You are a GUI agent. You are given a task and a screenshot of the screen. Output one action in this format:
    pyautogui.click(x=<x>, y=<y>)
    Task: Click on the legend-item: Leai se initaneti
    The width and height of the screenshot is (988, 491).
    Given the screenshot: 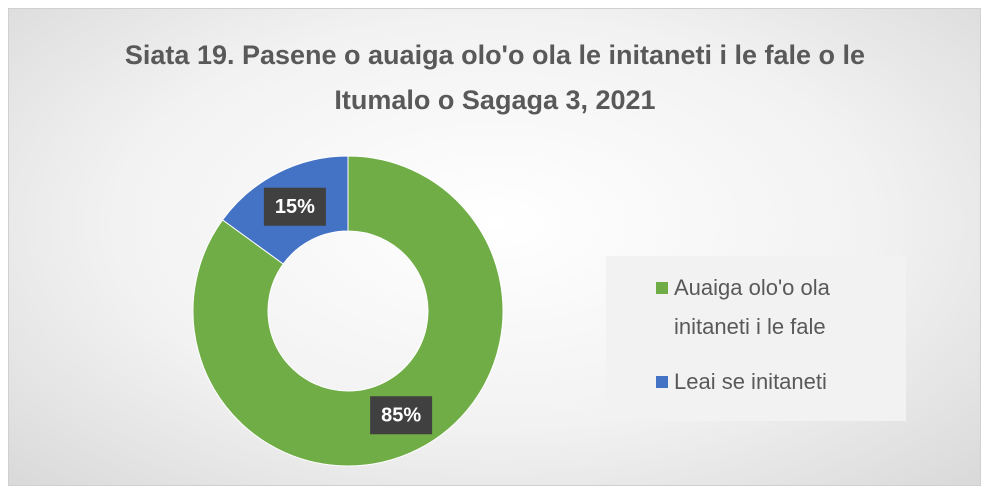 What is the action you would take?
    pyautogui.click(x=765, y=384)
    